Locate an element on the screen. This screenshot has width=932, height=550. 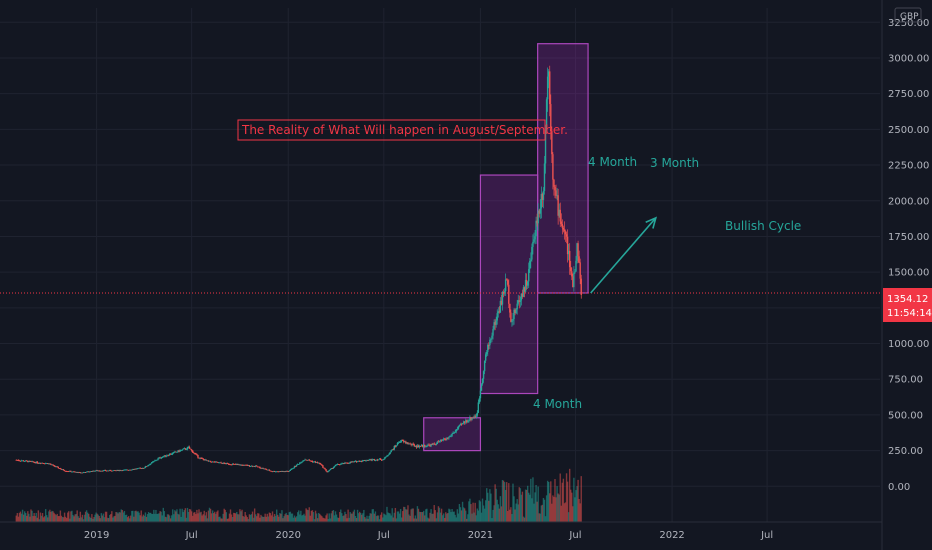
x-tick-label: 2022 is located at coordinates (671, 535).